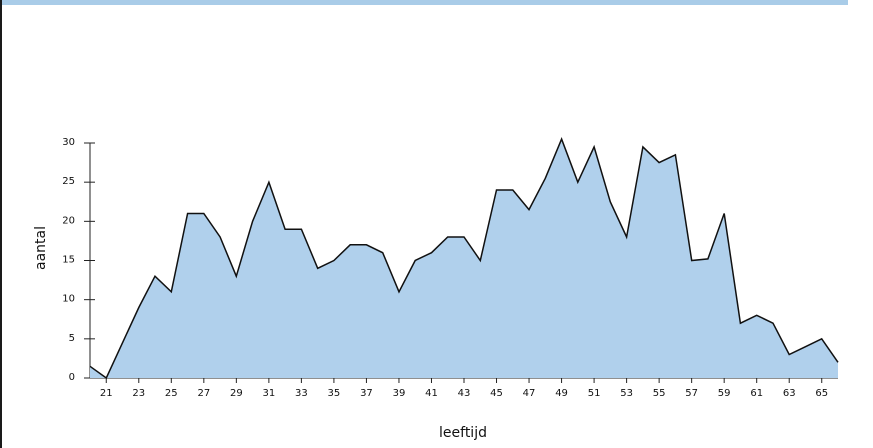 This screenshot has height=448, width=873. I want to click on x-tick-label: 21, so click(106, 393).